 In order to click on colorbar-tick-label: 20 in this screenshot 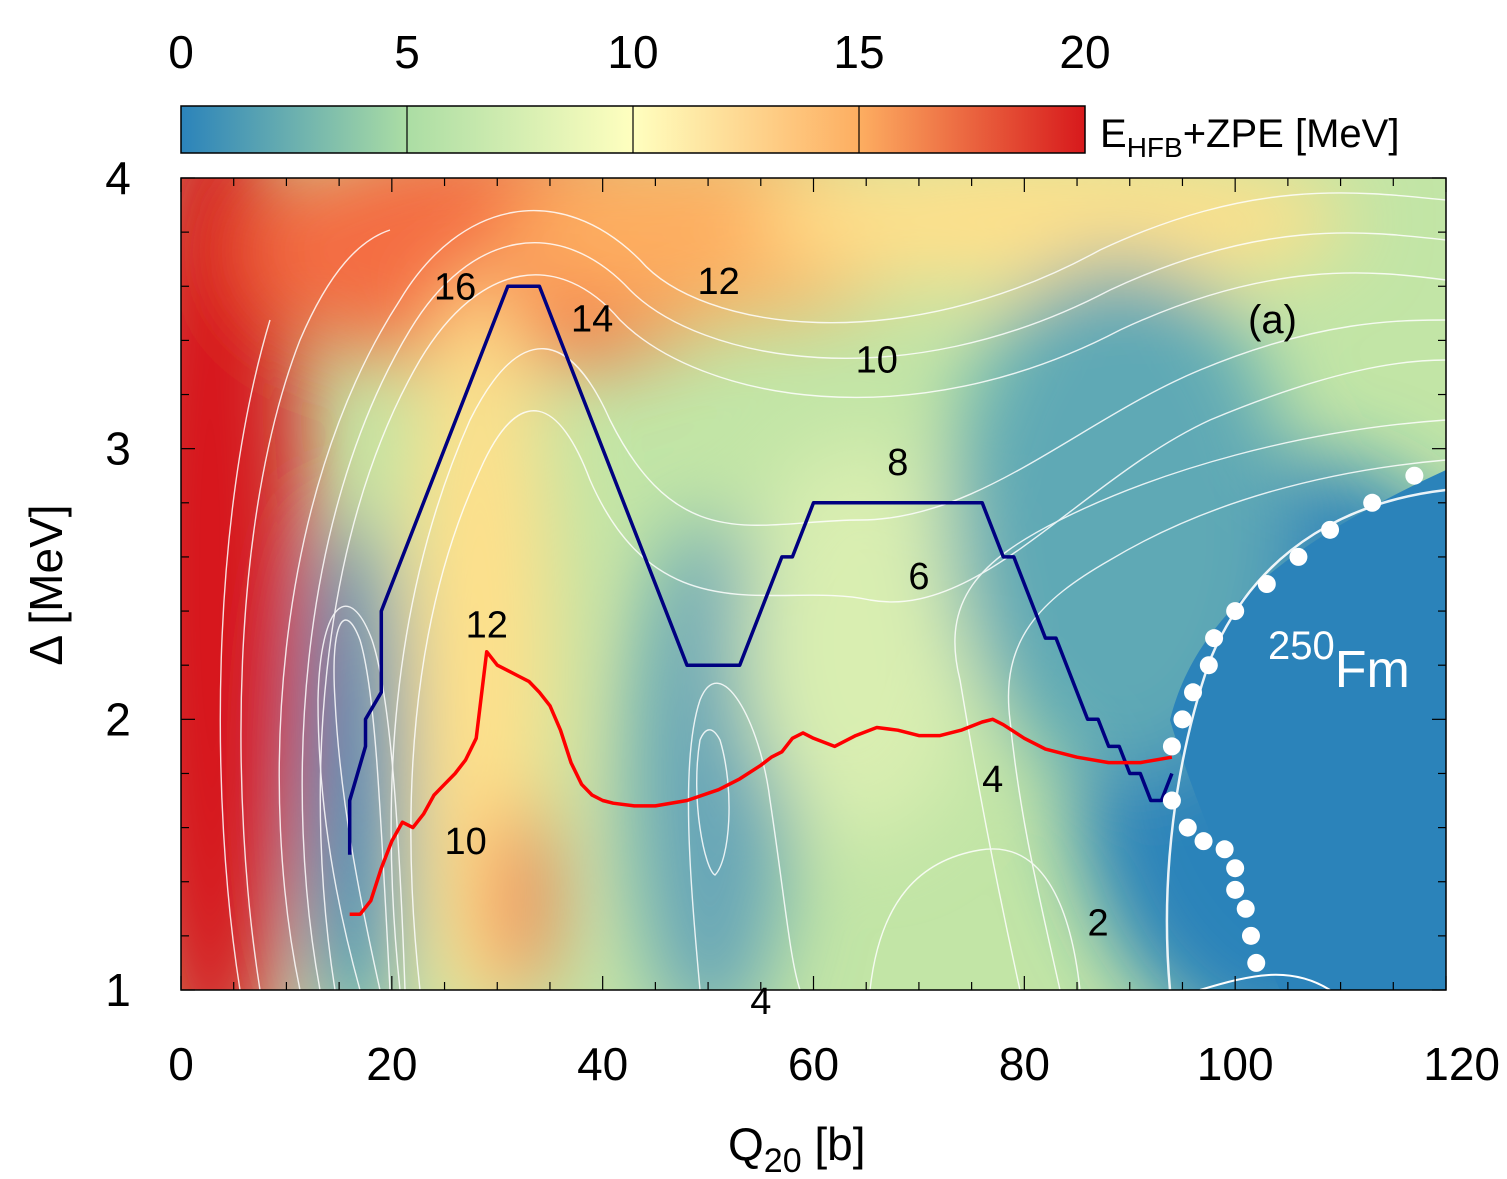, I will do `click(1084, 52)`.